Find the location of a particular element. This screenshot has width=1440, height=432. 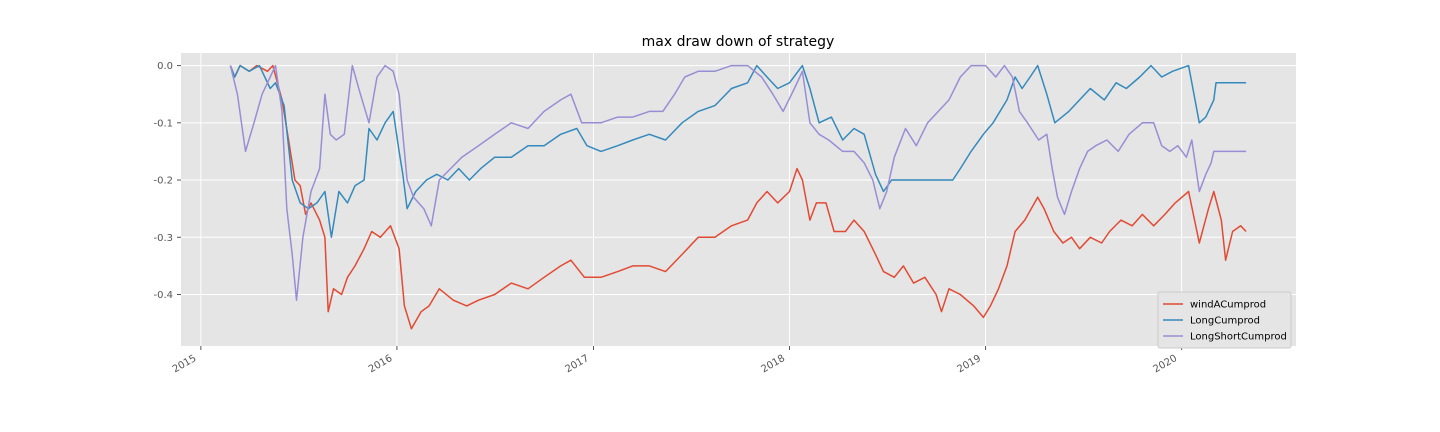

legend-frame is located at coordinates (1224, 320).